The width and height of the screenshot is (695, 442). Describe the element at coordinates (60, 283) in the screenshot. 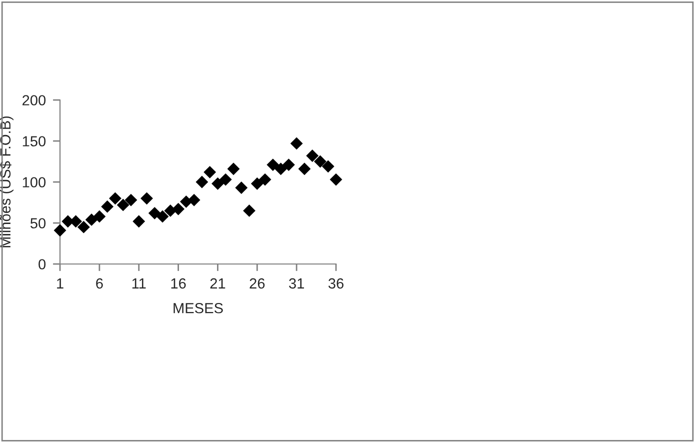

I see `x-tick-label: 1` at that location.